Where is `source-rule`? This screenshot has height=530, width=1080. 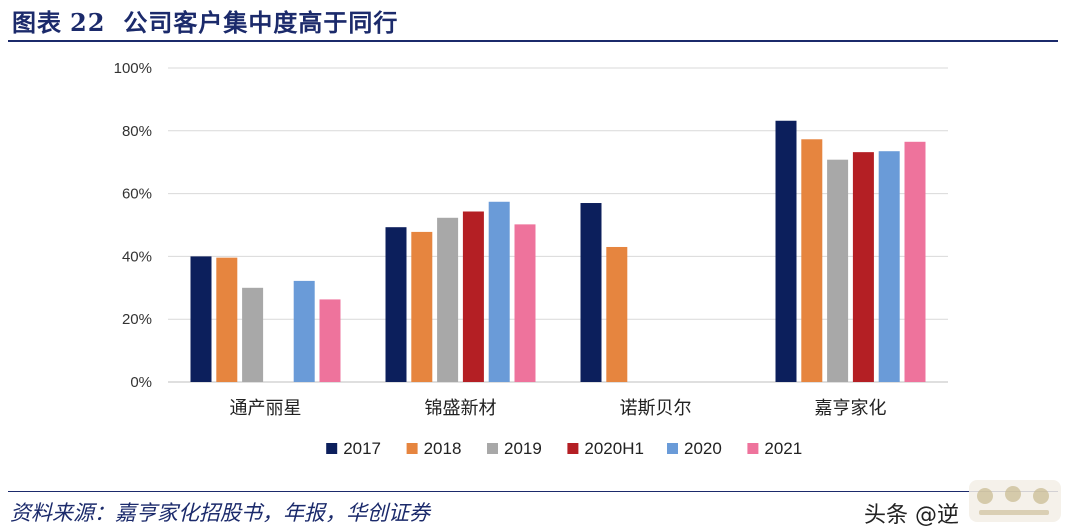 source-rule is located at coordinates (533, 491).